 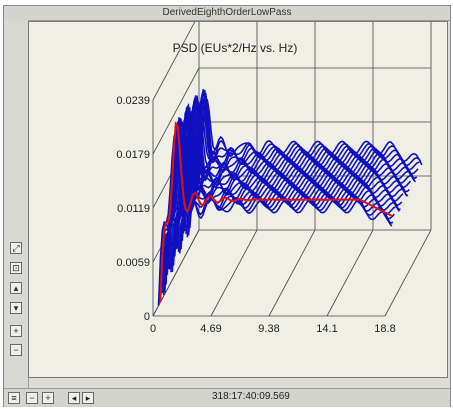 I want to click on bottom-next-button: ▸, so click(x=88, y=398).